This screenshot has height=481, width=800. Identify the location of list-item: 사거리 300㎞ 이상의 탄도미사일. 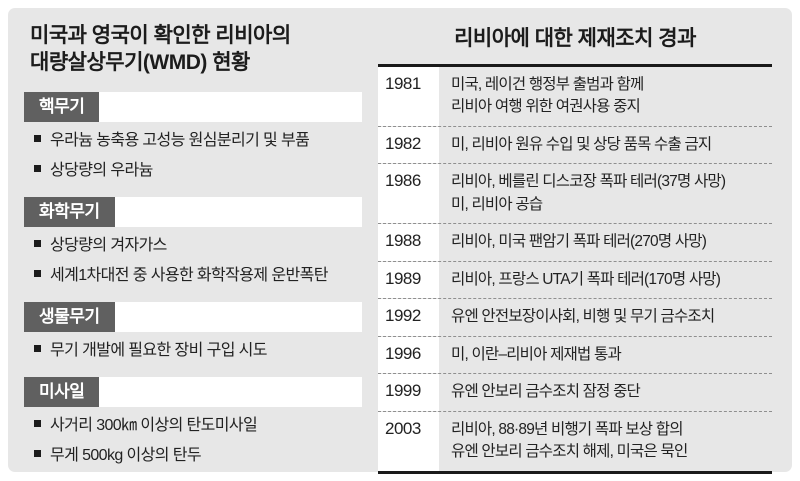
(198, 426).